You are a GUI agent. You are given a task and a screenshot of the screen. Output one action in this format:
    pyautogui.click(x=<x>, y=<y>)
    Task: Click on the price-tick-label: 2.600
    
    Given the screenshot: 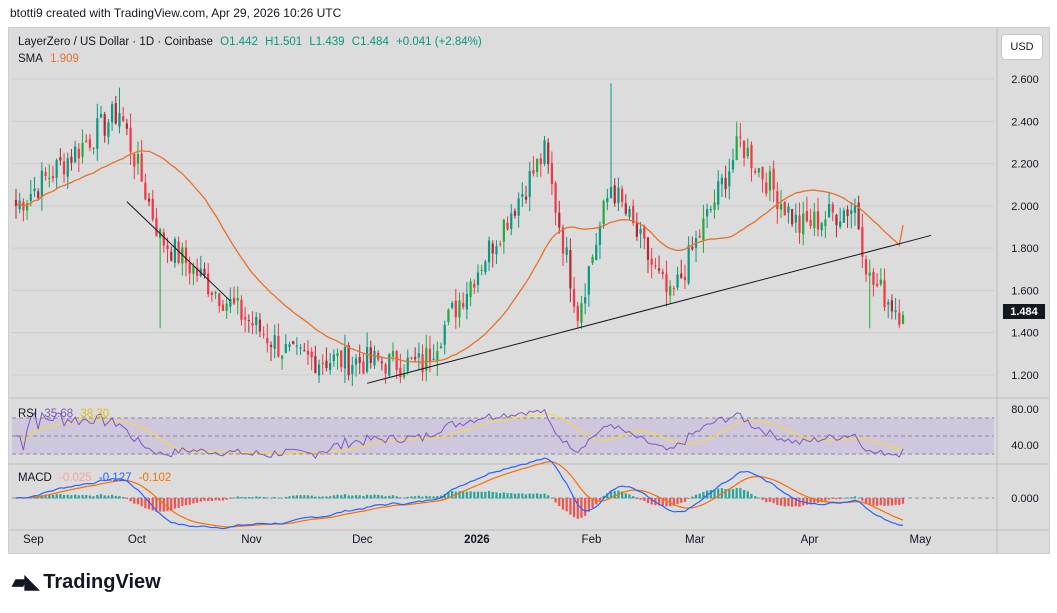 What is the action you would take?
    pyautogui.click(x=1025, y=80)
    